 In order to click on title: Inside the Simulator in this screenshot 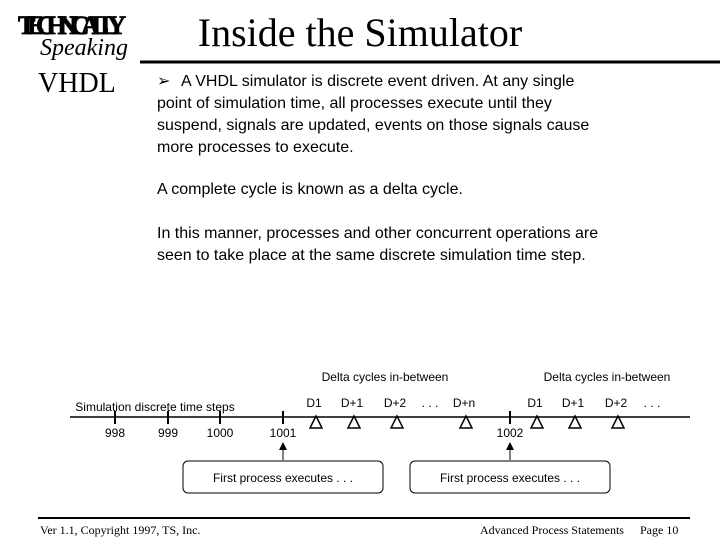, I will do `click(360, 32)`.